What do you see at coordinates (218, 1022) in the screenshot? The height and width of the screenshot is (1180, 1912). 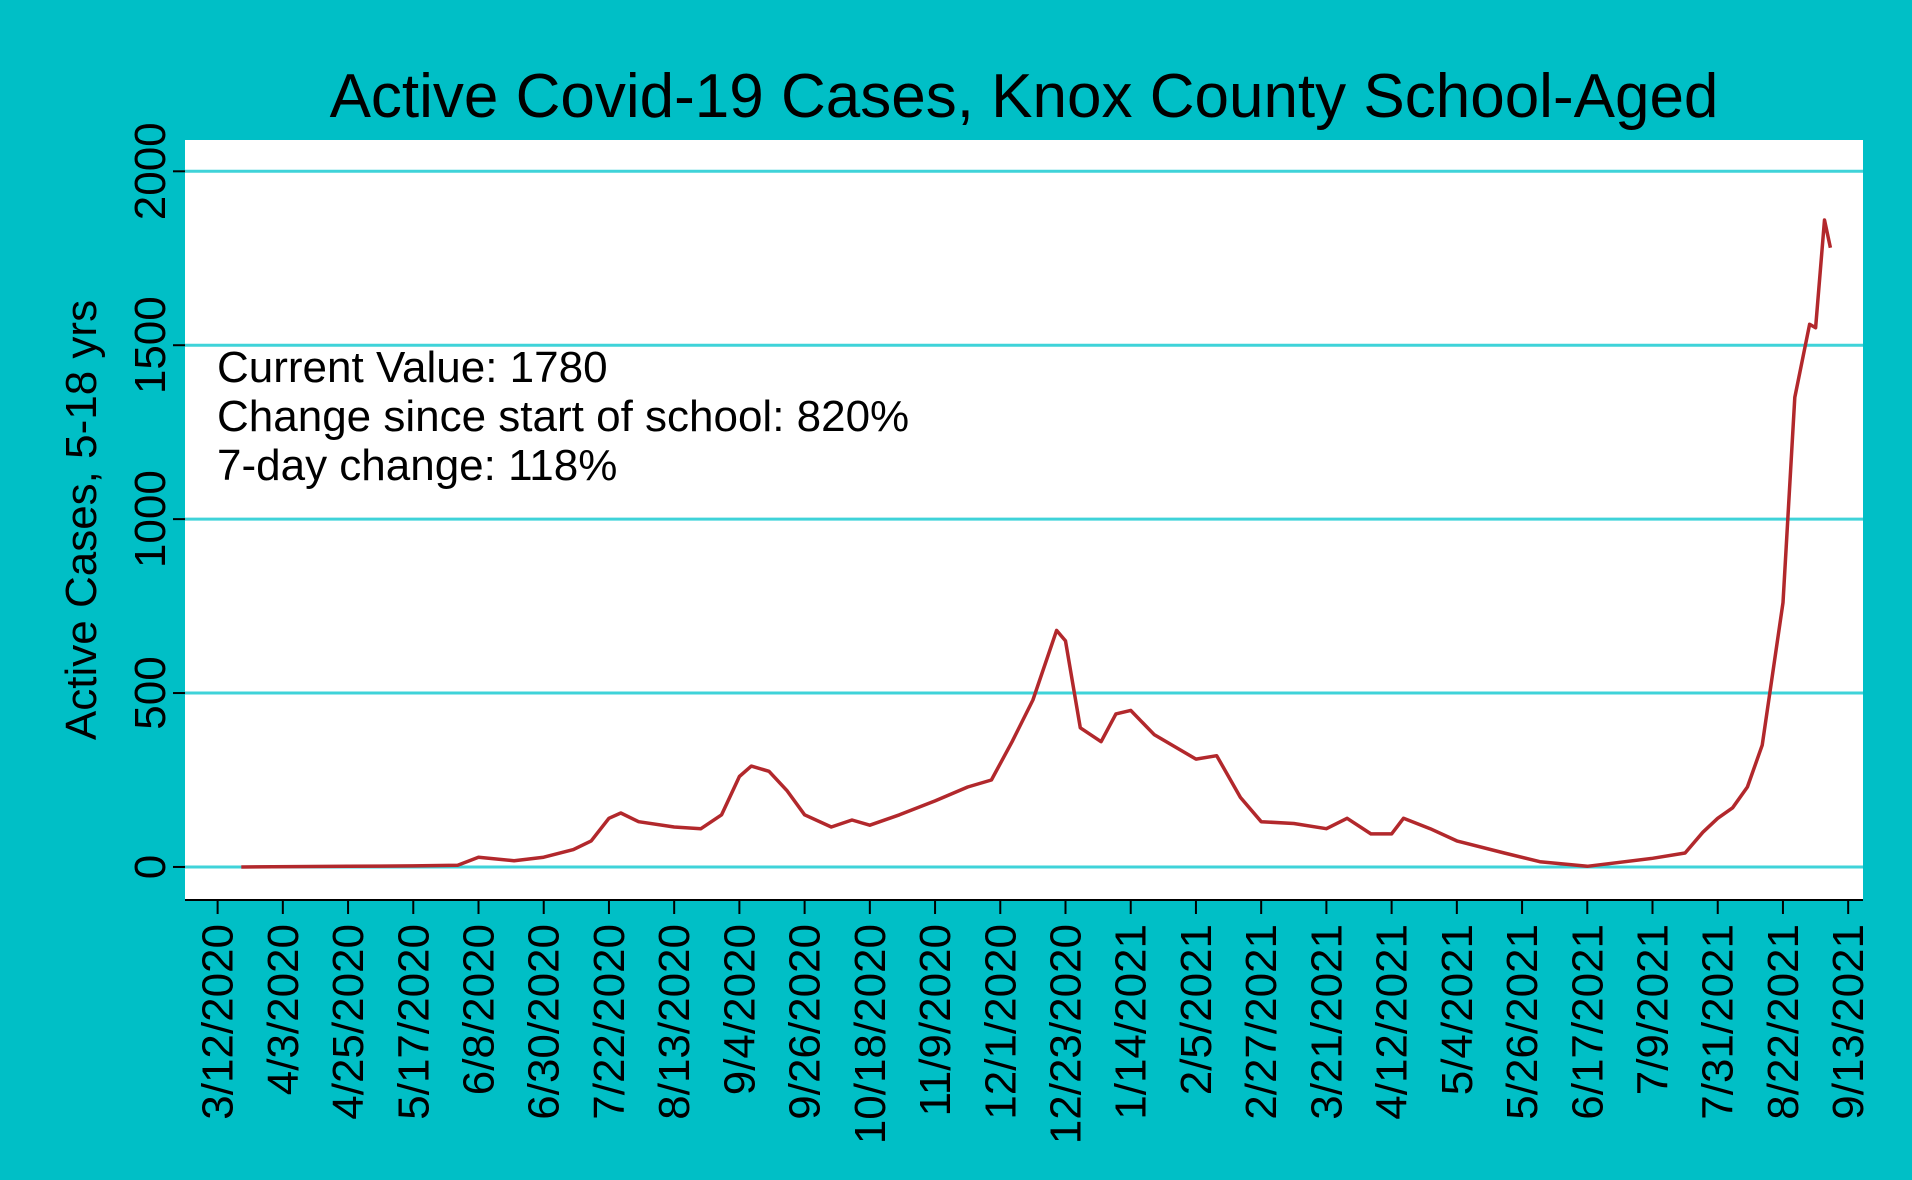 I see `x-tick-label: 3/12/2020` at bounding box center [218, 1022].